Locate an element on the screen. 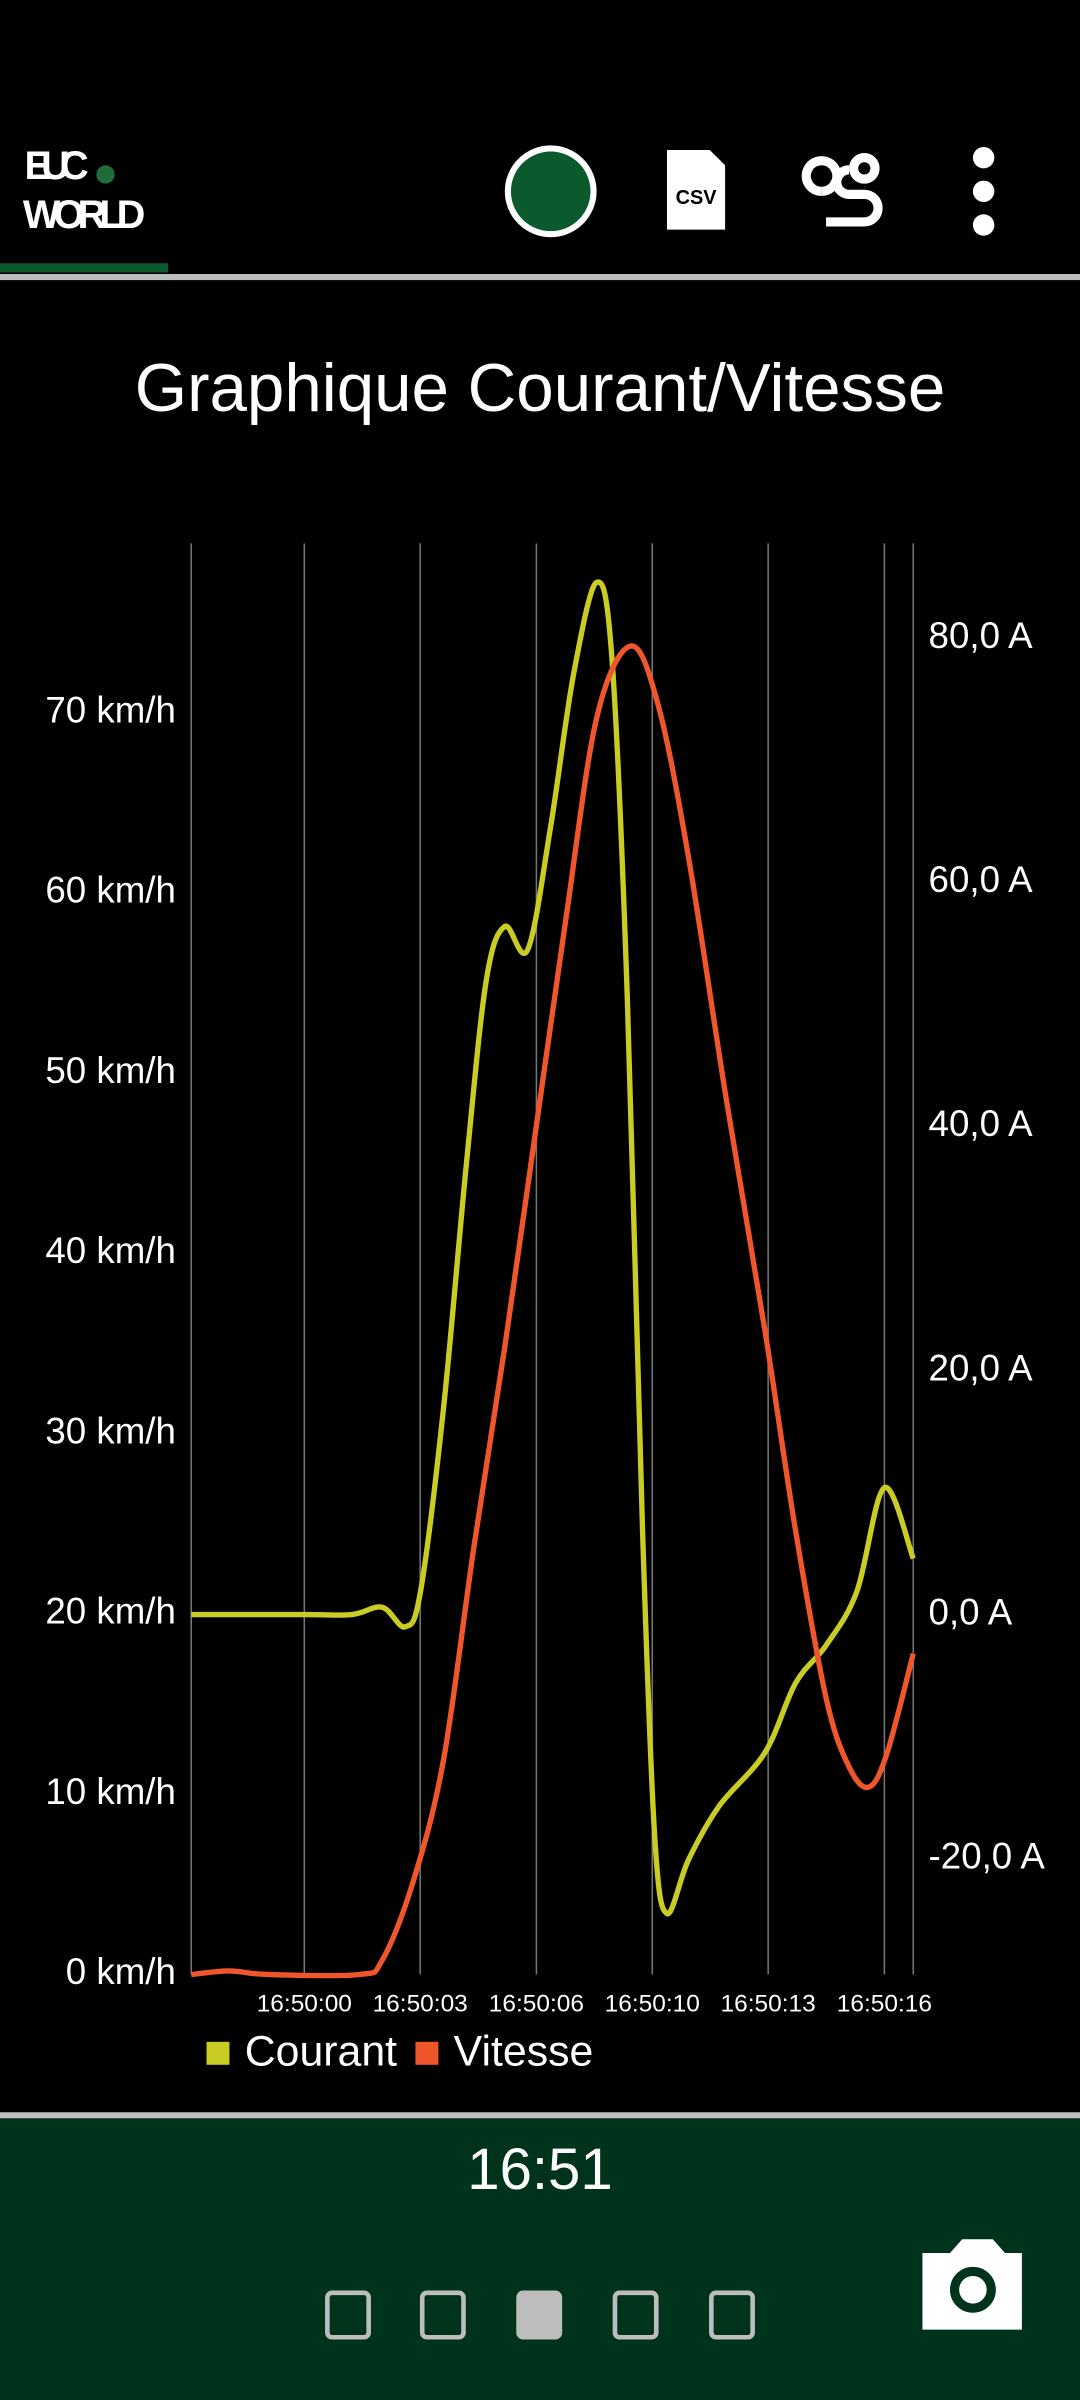 Image resolution: width=1080 pixels, height=2400 pixels. clock: 16:51 is located at coordinates (539, 2169).